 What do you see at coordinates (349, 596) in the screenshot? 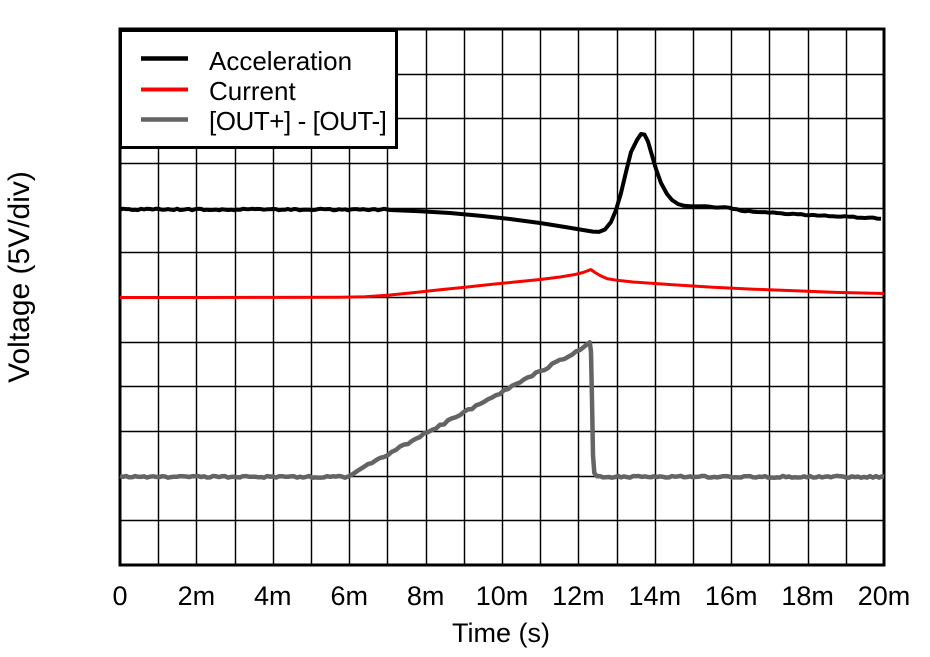
I see `svg-text: 6m` at bounding box center [349, 596].